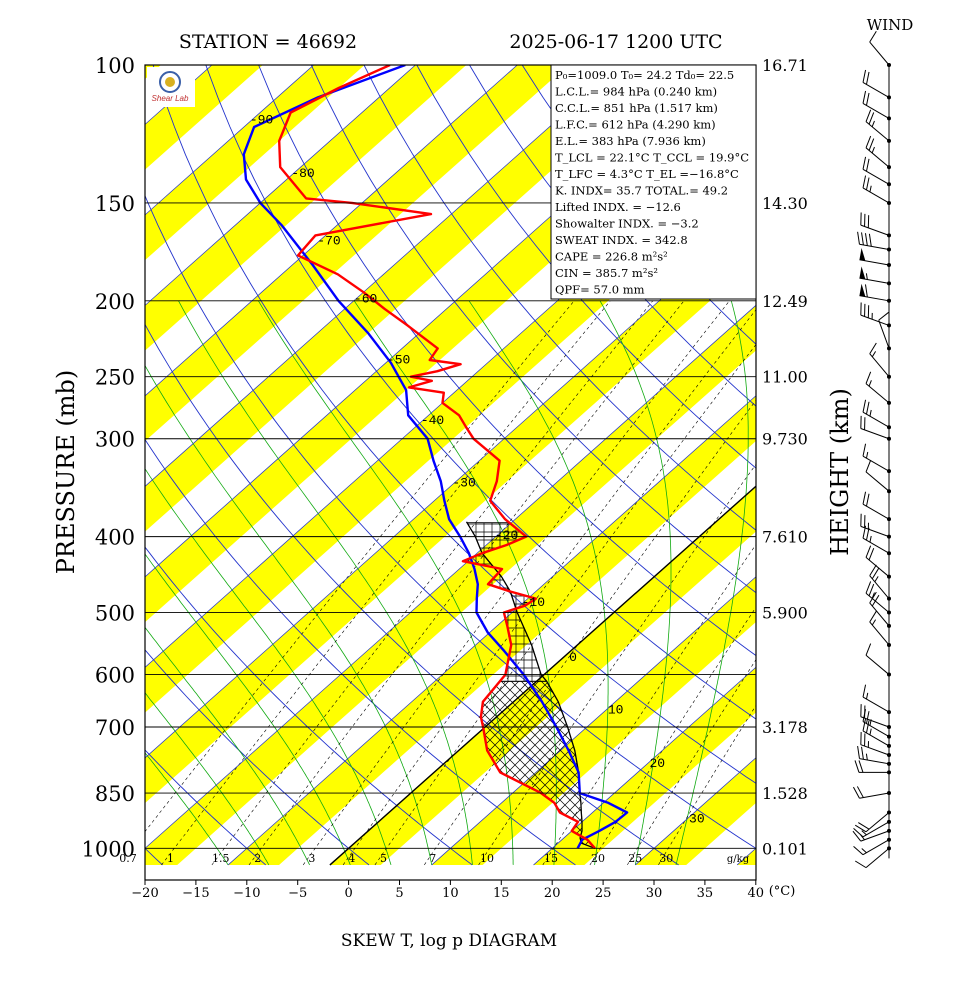 The width and height of the screenshot is (960, 1000). I want to click on index-kindex: K. INDX= 35.7 TOTAL.= 49.2, so click(641, 191).